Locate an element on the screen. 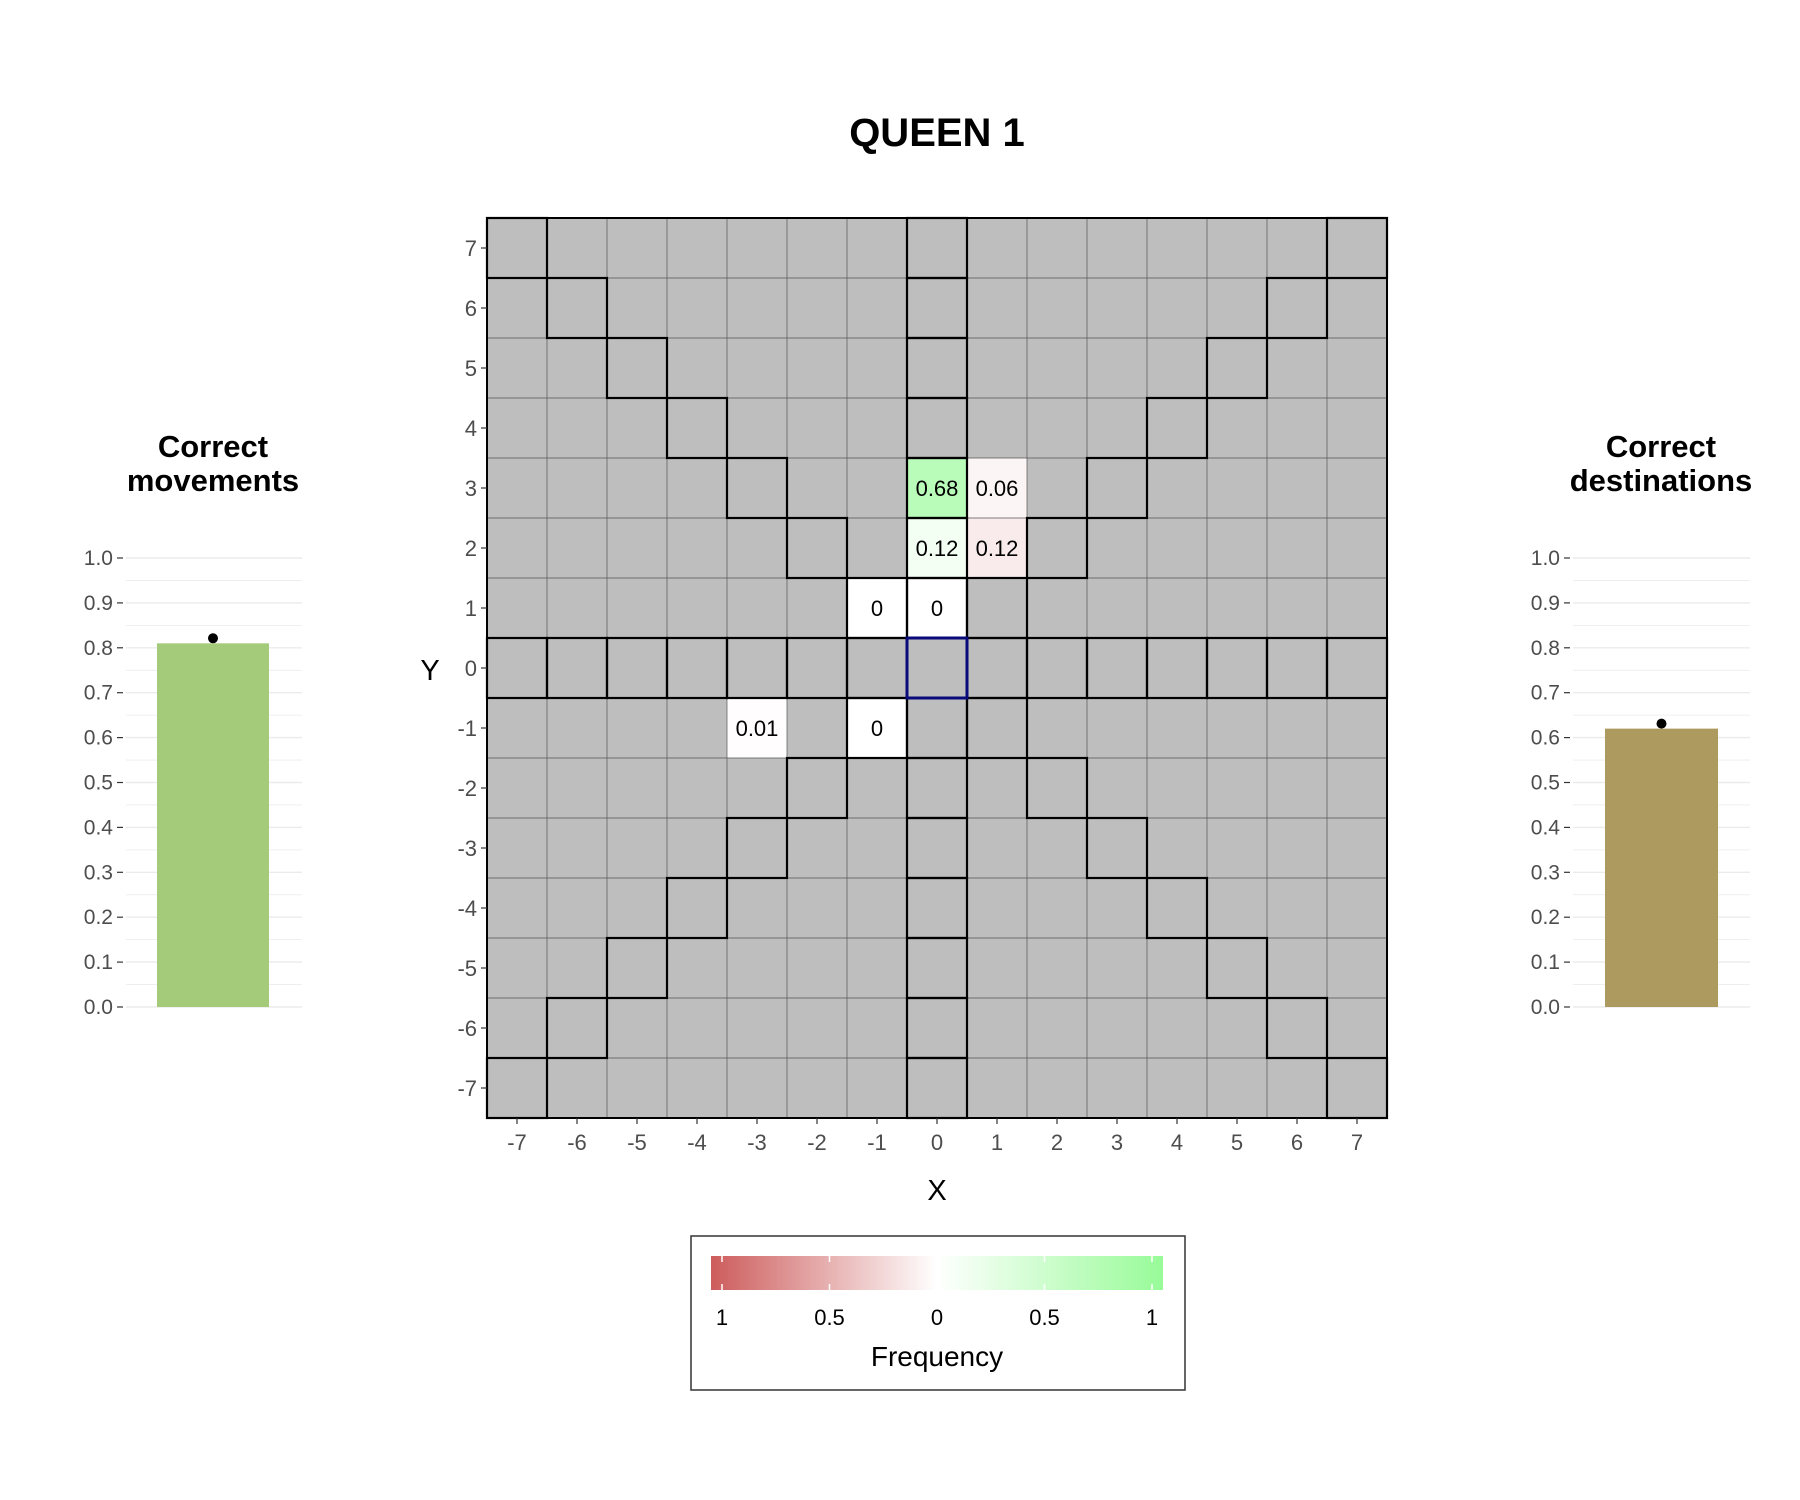 The image size is (1800, 1500). x-tick-label: 5 is located at coordinates (1237, 1142).